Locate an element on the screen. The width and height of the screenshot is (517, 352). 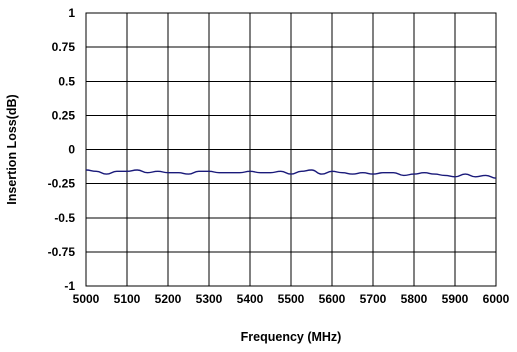
y-axis-title: Insertion Loss(dB) is located at coordinates (12, 149).